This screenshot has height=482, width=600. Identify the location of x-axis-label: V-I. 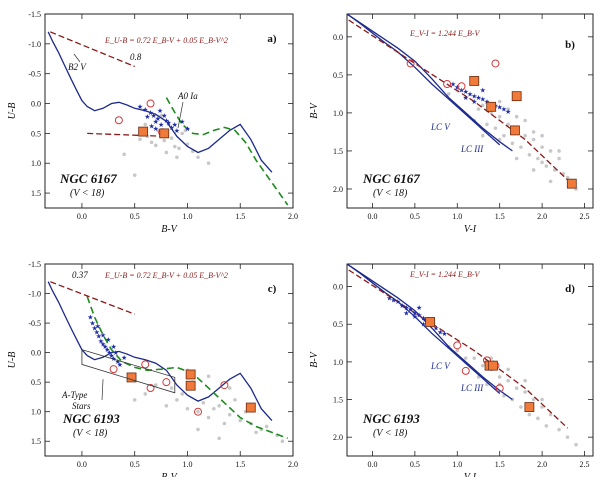
(470, 229).